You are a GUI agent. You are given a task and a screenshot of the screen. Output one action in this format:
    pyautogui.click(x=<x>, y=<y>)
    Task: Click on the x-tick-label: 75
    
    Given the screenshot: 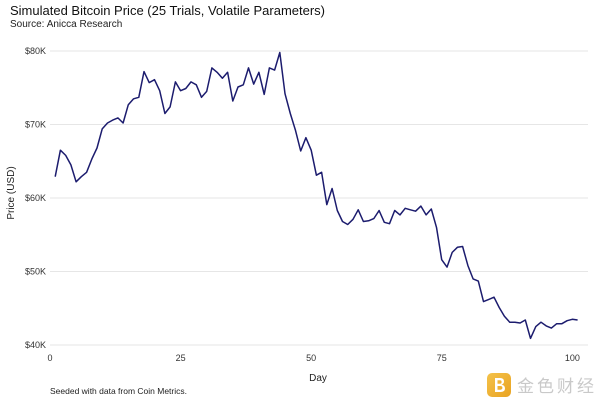 What is the action you would take?
    pyautogui.click(x=442, y=358)
    